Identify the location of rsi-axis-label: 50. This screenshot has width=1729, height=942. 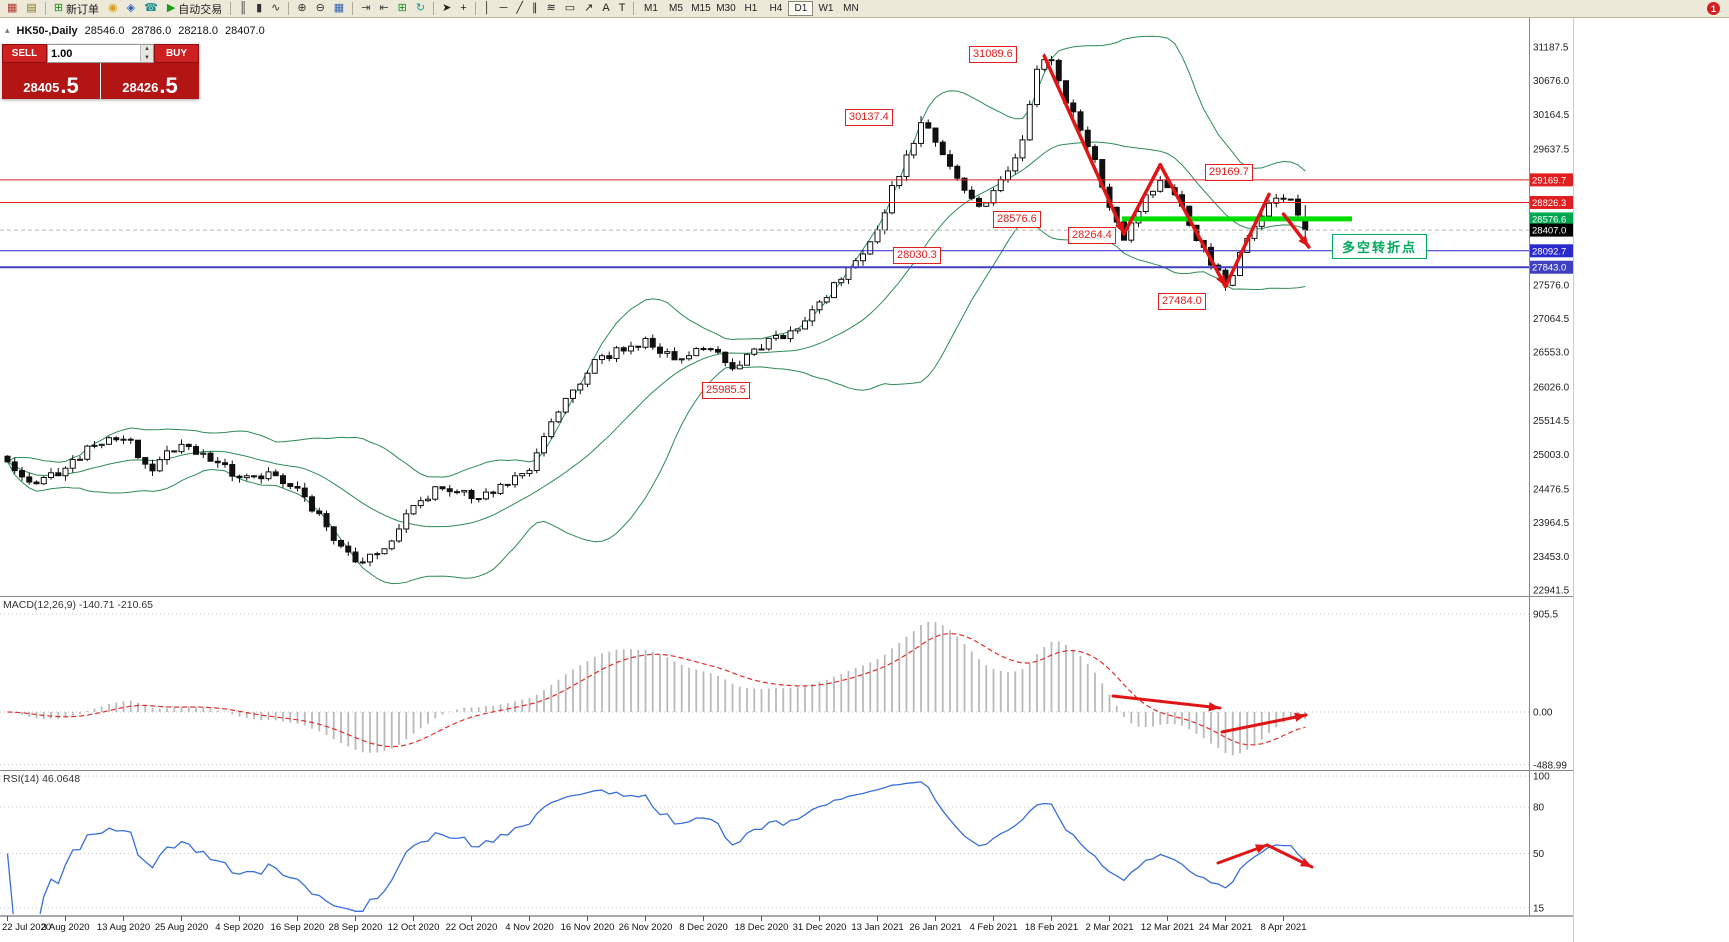
(1539, 854).